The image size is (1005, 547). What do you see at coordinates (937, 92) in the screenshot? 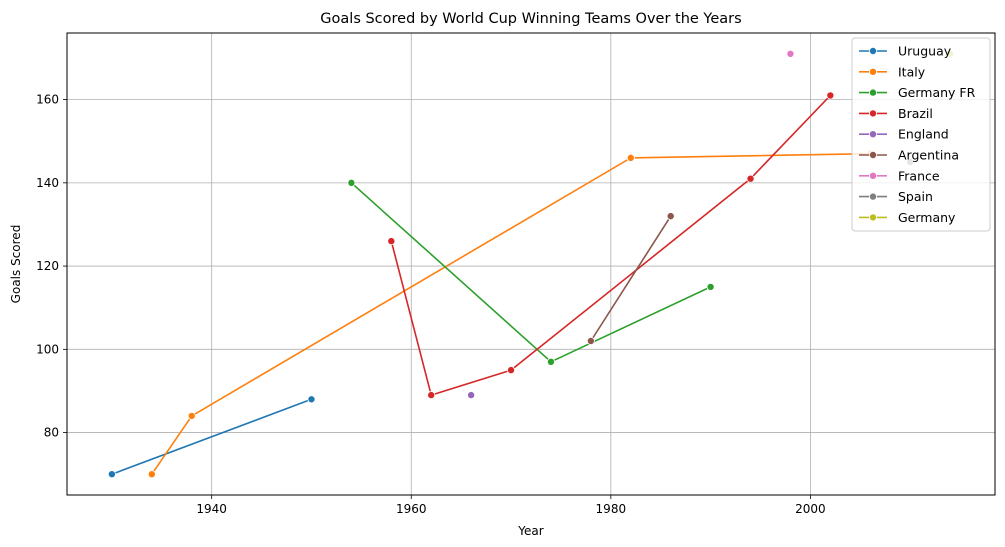
I see `legend-label-germany-fr: Germany FR` at bounding box center [937, 92].